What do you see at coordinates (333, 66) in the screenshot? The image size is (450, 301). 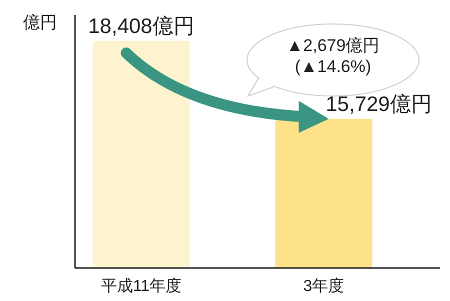 I see `annotation: (▲14.6%)` at bounding box center [333, 66].